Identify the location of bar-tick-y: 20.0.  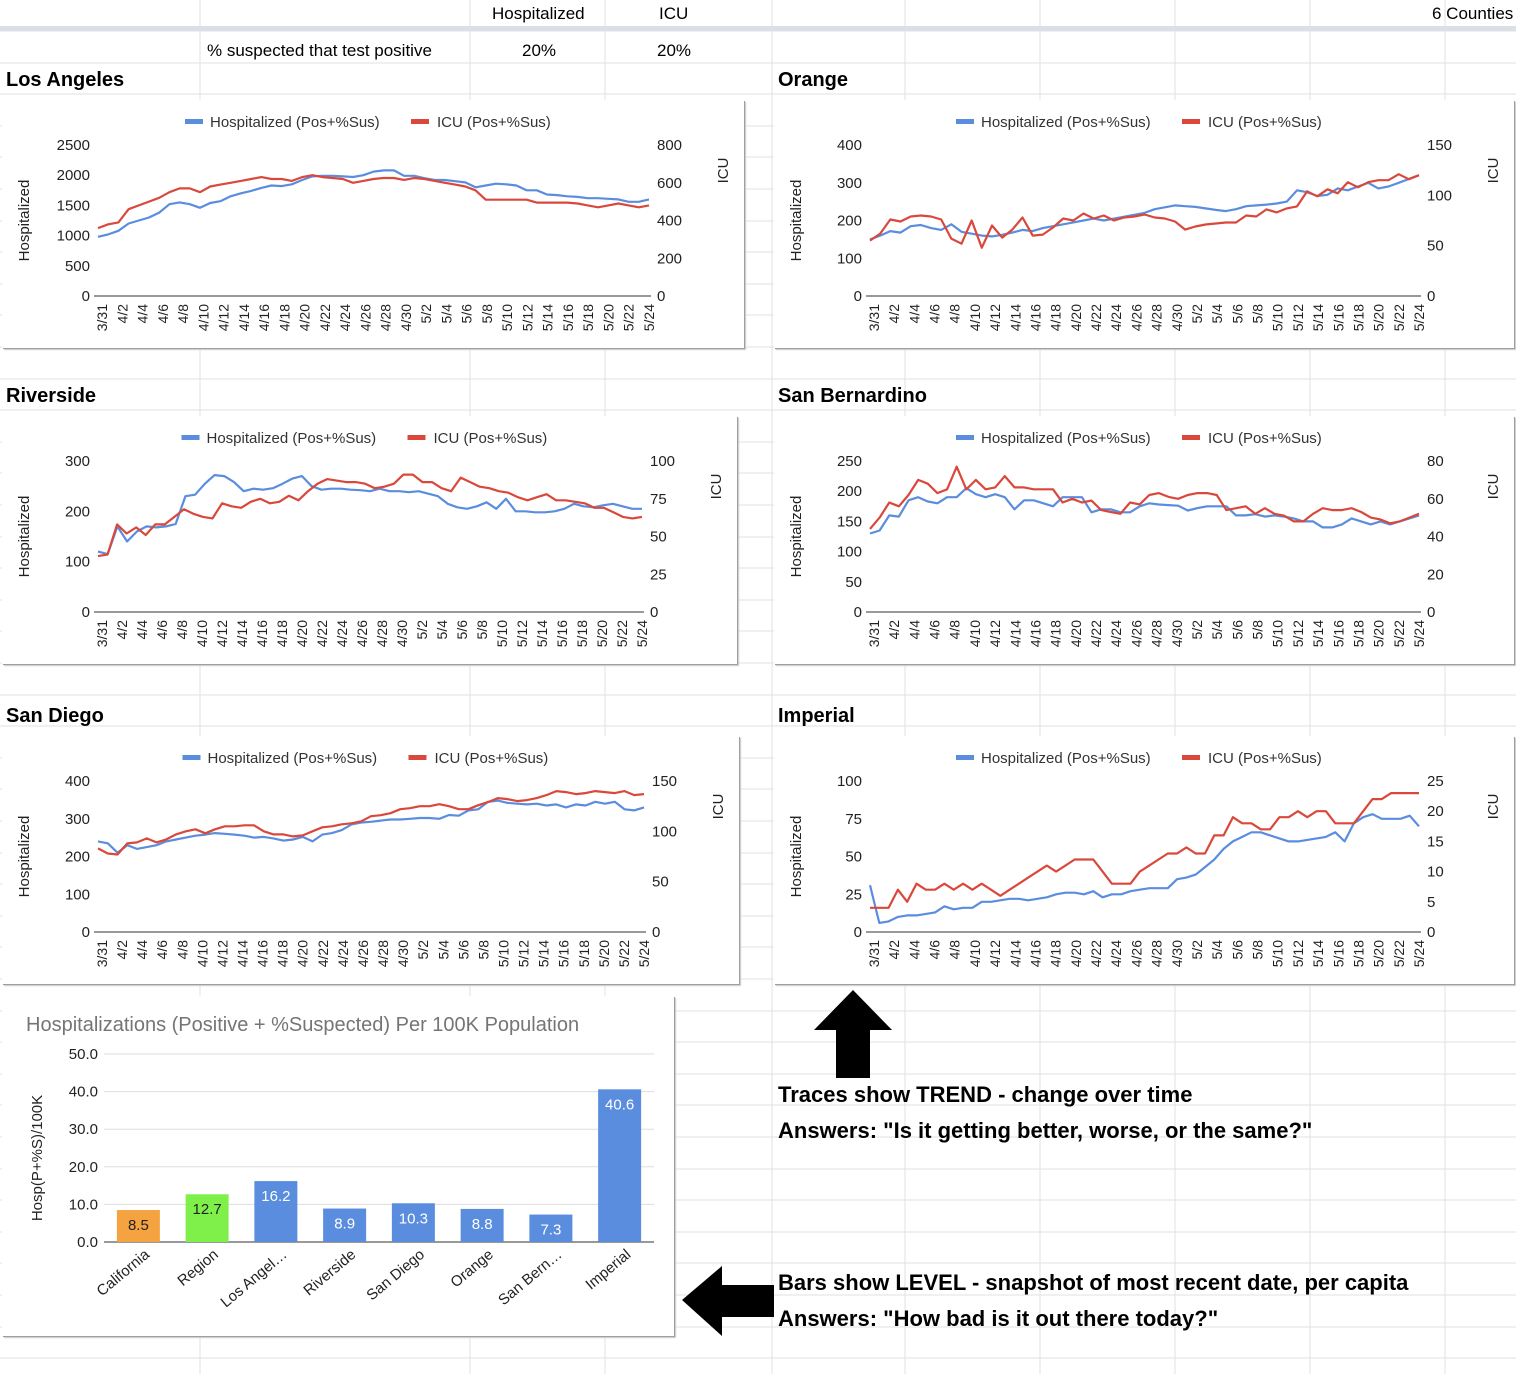
(83, 1167).